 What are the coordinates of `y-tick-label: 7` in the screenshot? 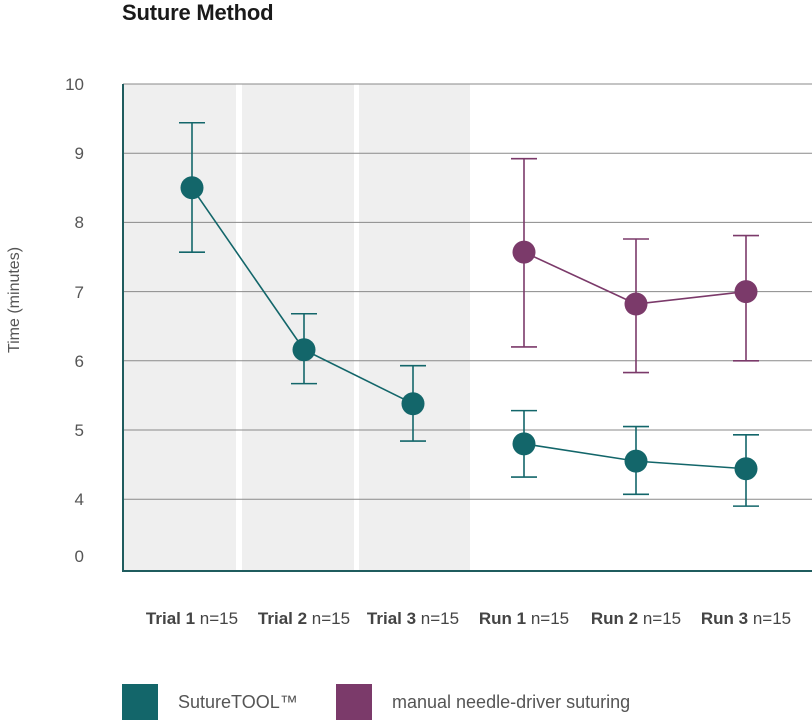 It's located at (79, 292).